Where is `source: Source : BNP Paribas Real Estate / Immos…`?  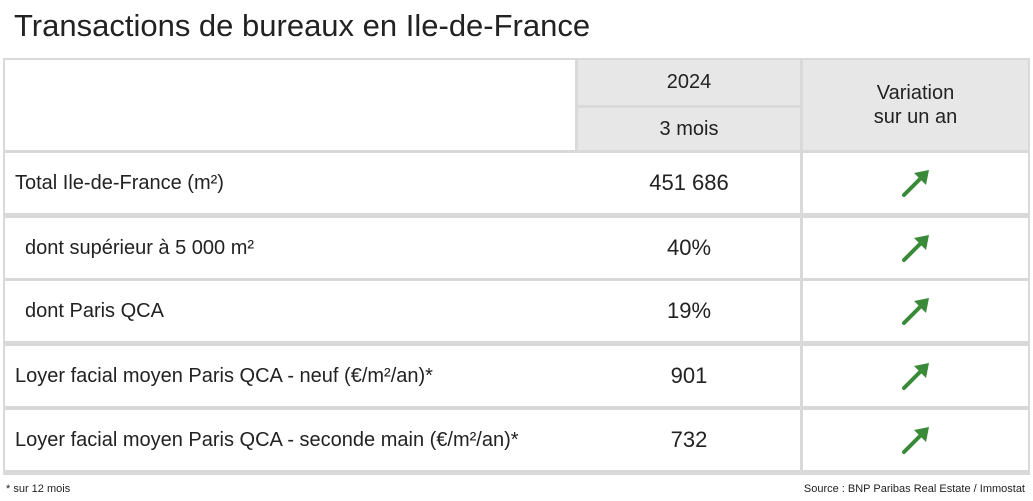 source: Source : BNP Paribas Real Estate / Immos… is located at coordinates (914, 489).